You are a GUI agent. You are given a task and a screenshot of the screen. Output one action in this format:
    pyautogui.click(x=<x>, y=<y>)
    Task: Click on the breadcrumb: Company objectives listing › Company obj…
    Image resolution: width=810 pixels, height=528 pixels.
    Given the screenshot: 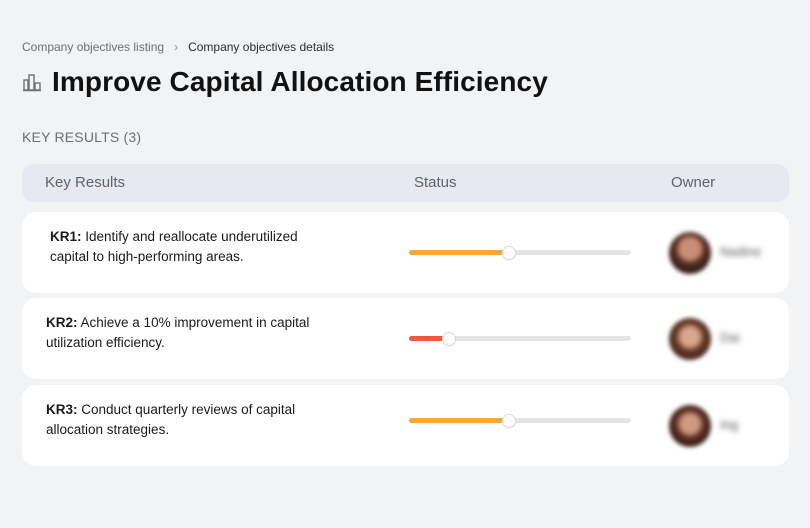 What is the action you would take?
    pyautogui.click(x=178, y=47)
    